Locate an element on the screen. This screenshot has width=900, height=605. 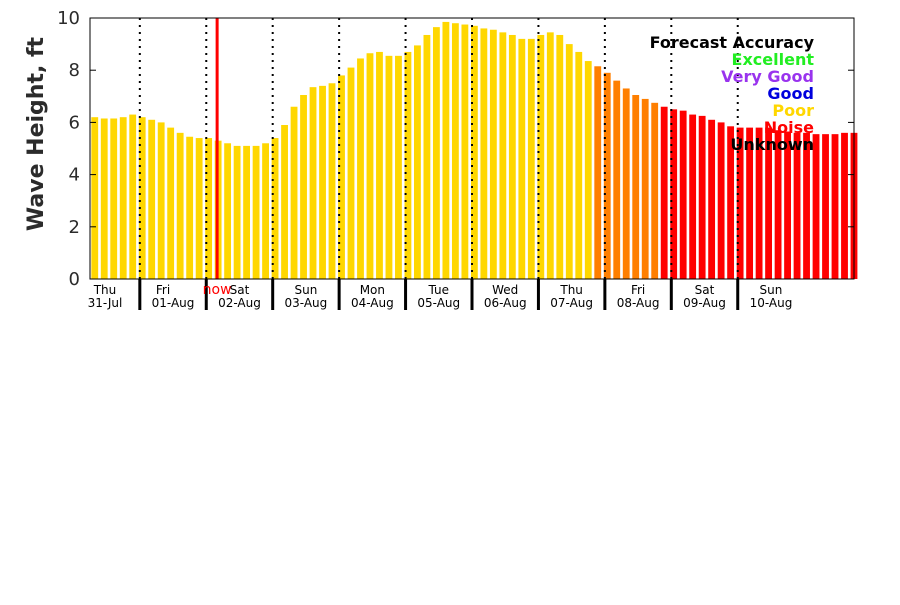
day-name-4: Mon is located at coordinates (372, 290).